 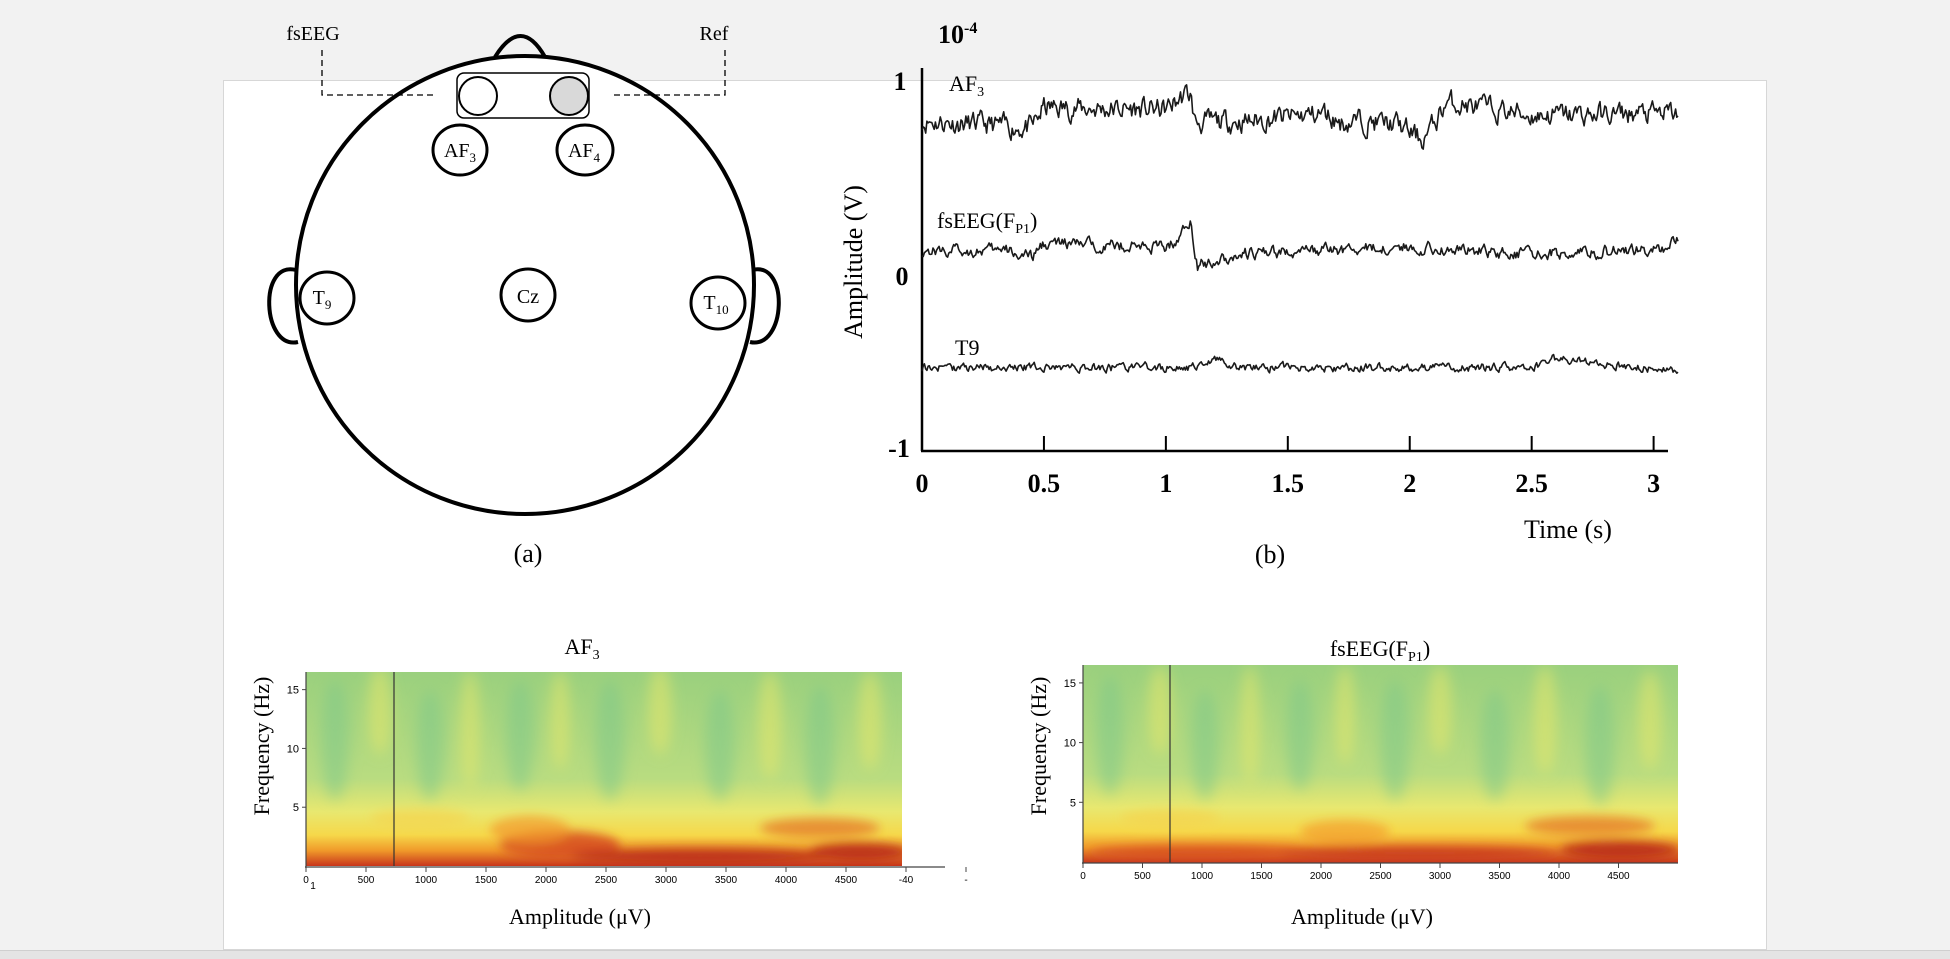 What do you see at coordinates (520, 46) in the screenshot?
I see `nose` at bounding box center [520, 46].